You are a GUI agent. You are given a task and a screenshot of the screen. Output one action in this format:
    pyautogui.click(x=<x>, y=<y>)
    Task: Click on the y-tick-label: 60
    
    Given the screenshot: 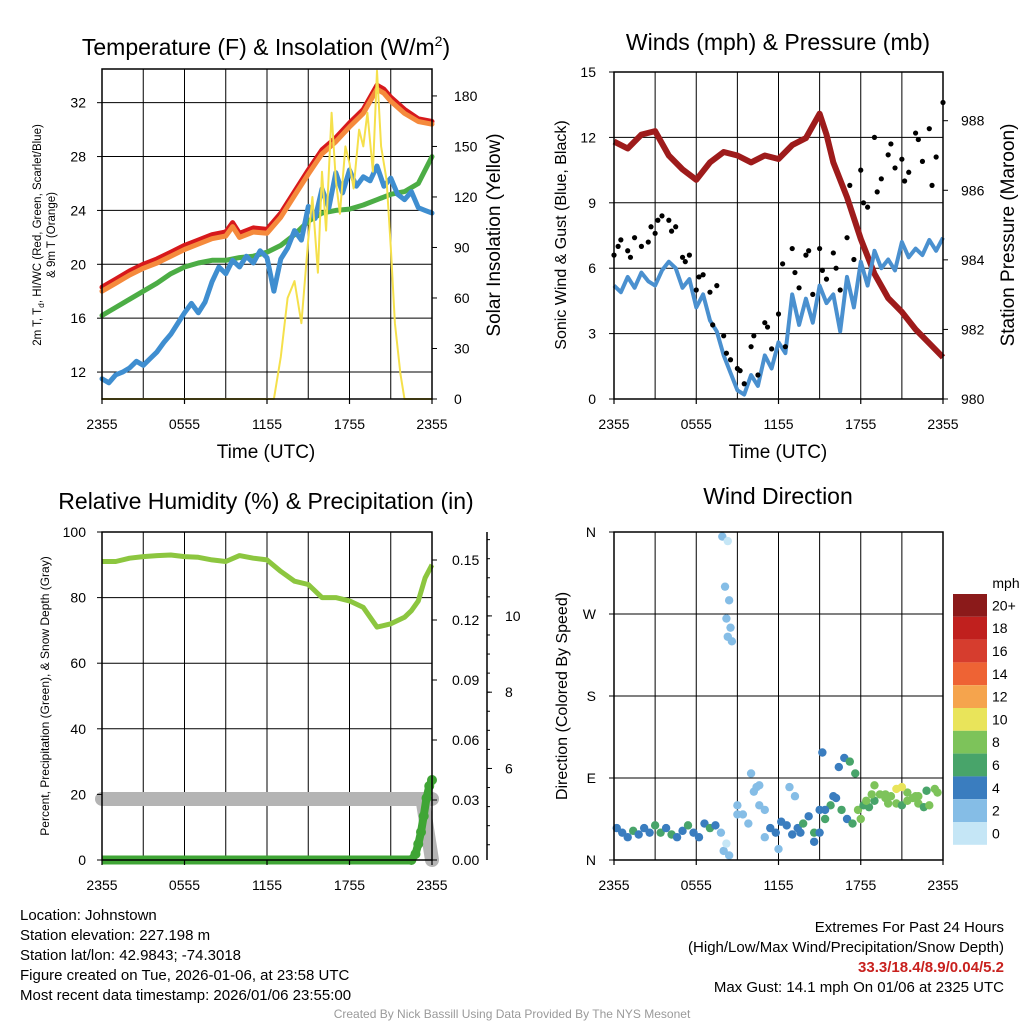 What is the action you would take?
    pyautogui.click(x=78, y=663)
    